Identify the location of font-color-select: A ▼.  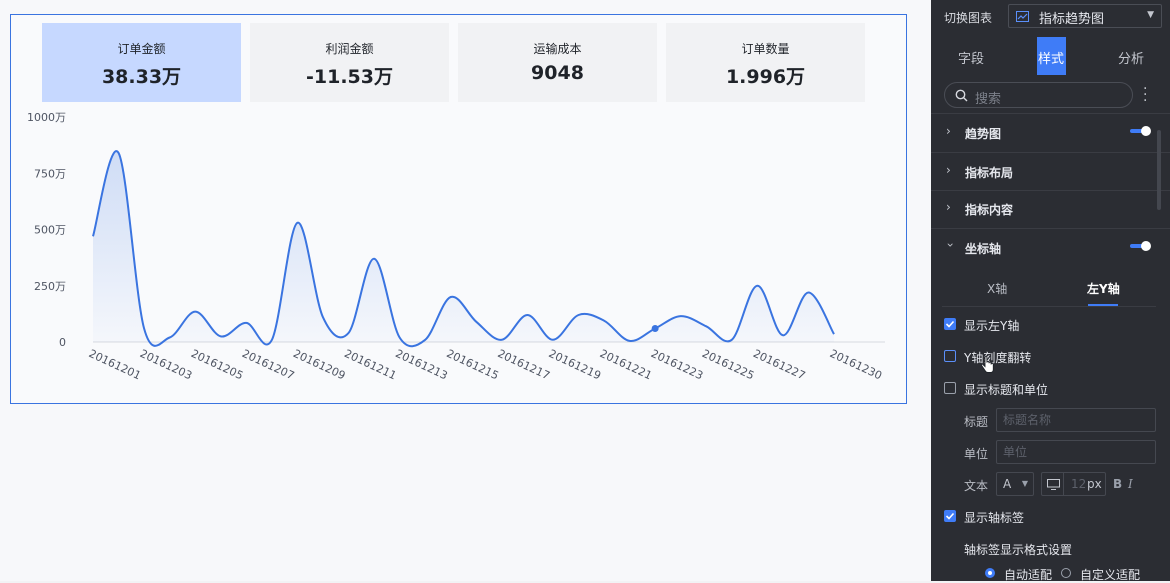
(1015, 484).